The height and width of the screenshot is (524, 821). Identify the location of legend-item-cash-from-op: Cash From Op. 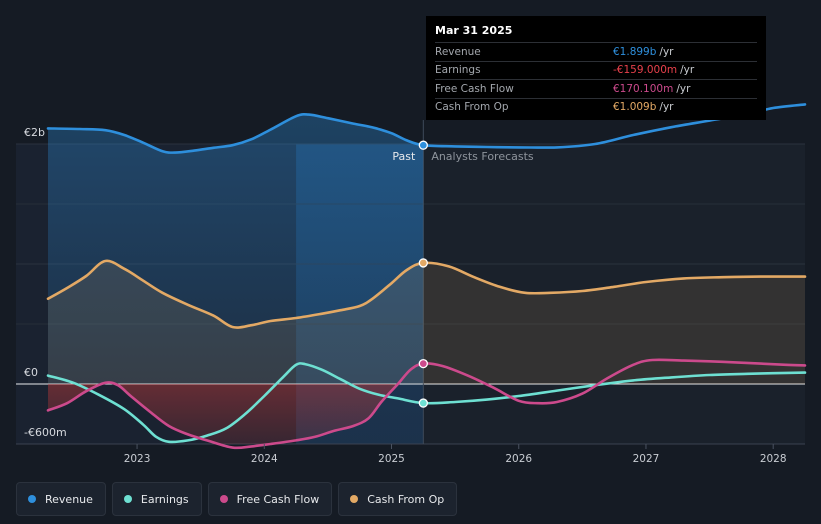
(398, 499).